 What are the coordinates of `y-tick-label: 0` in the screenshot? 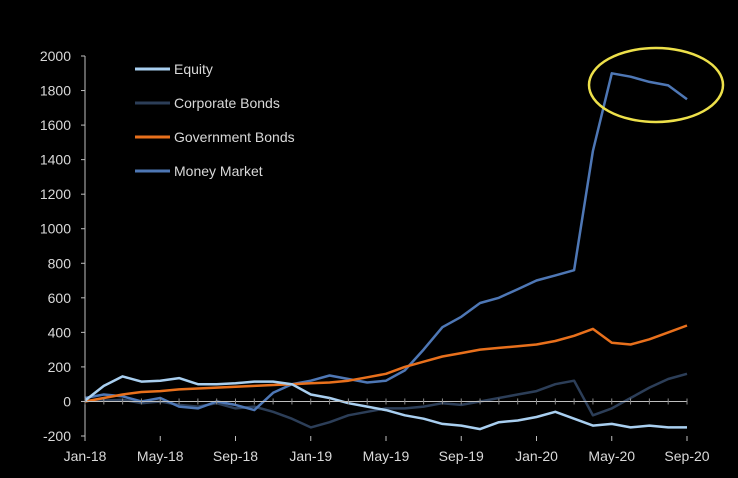 It's located at (67, 401).